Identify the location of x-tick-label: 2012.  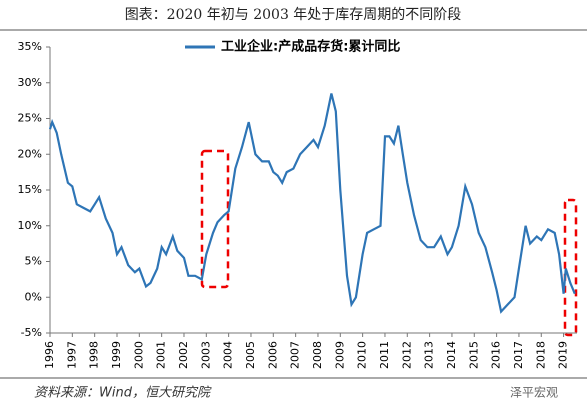
(406, 355).